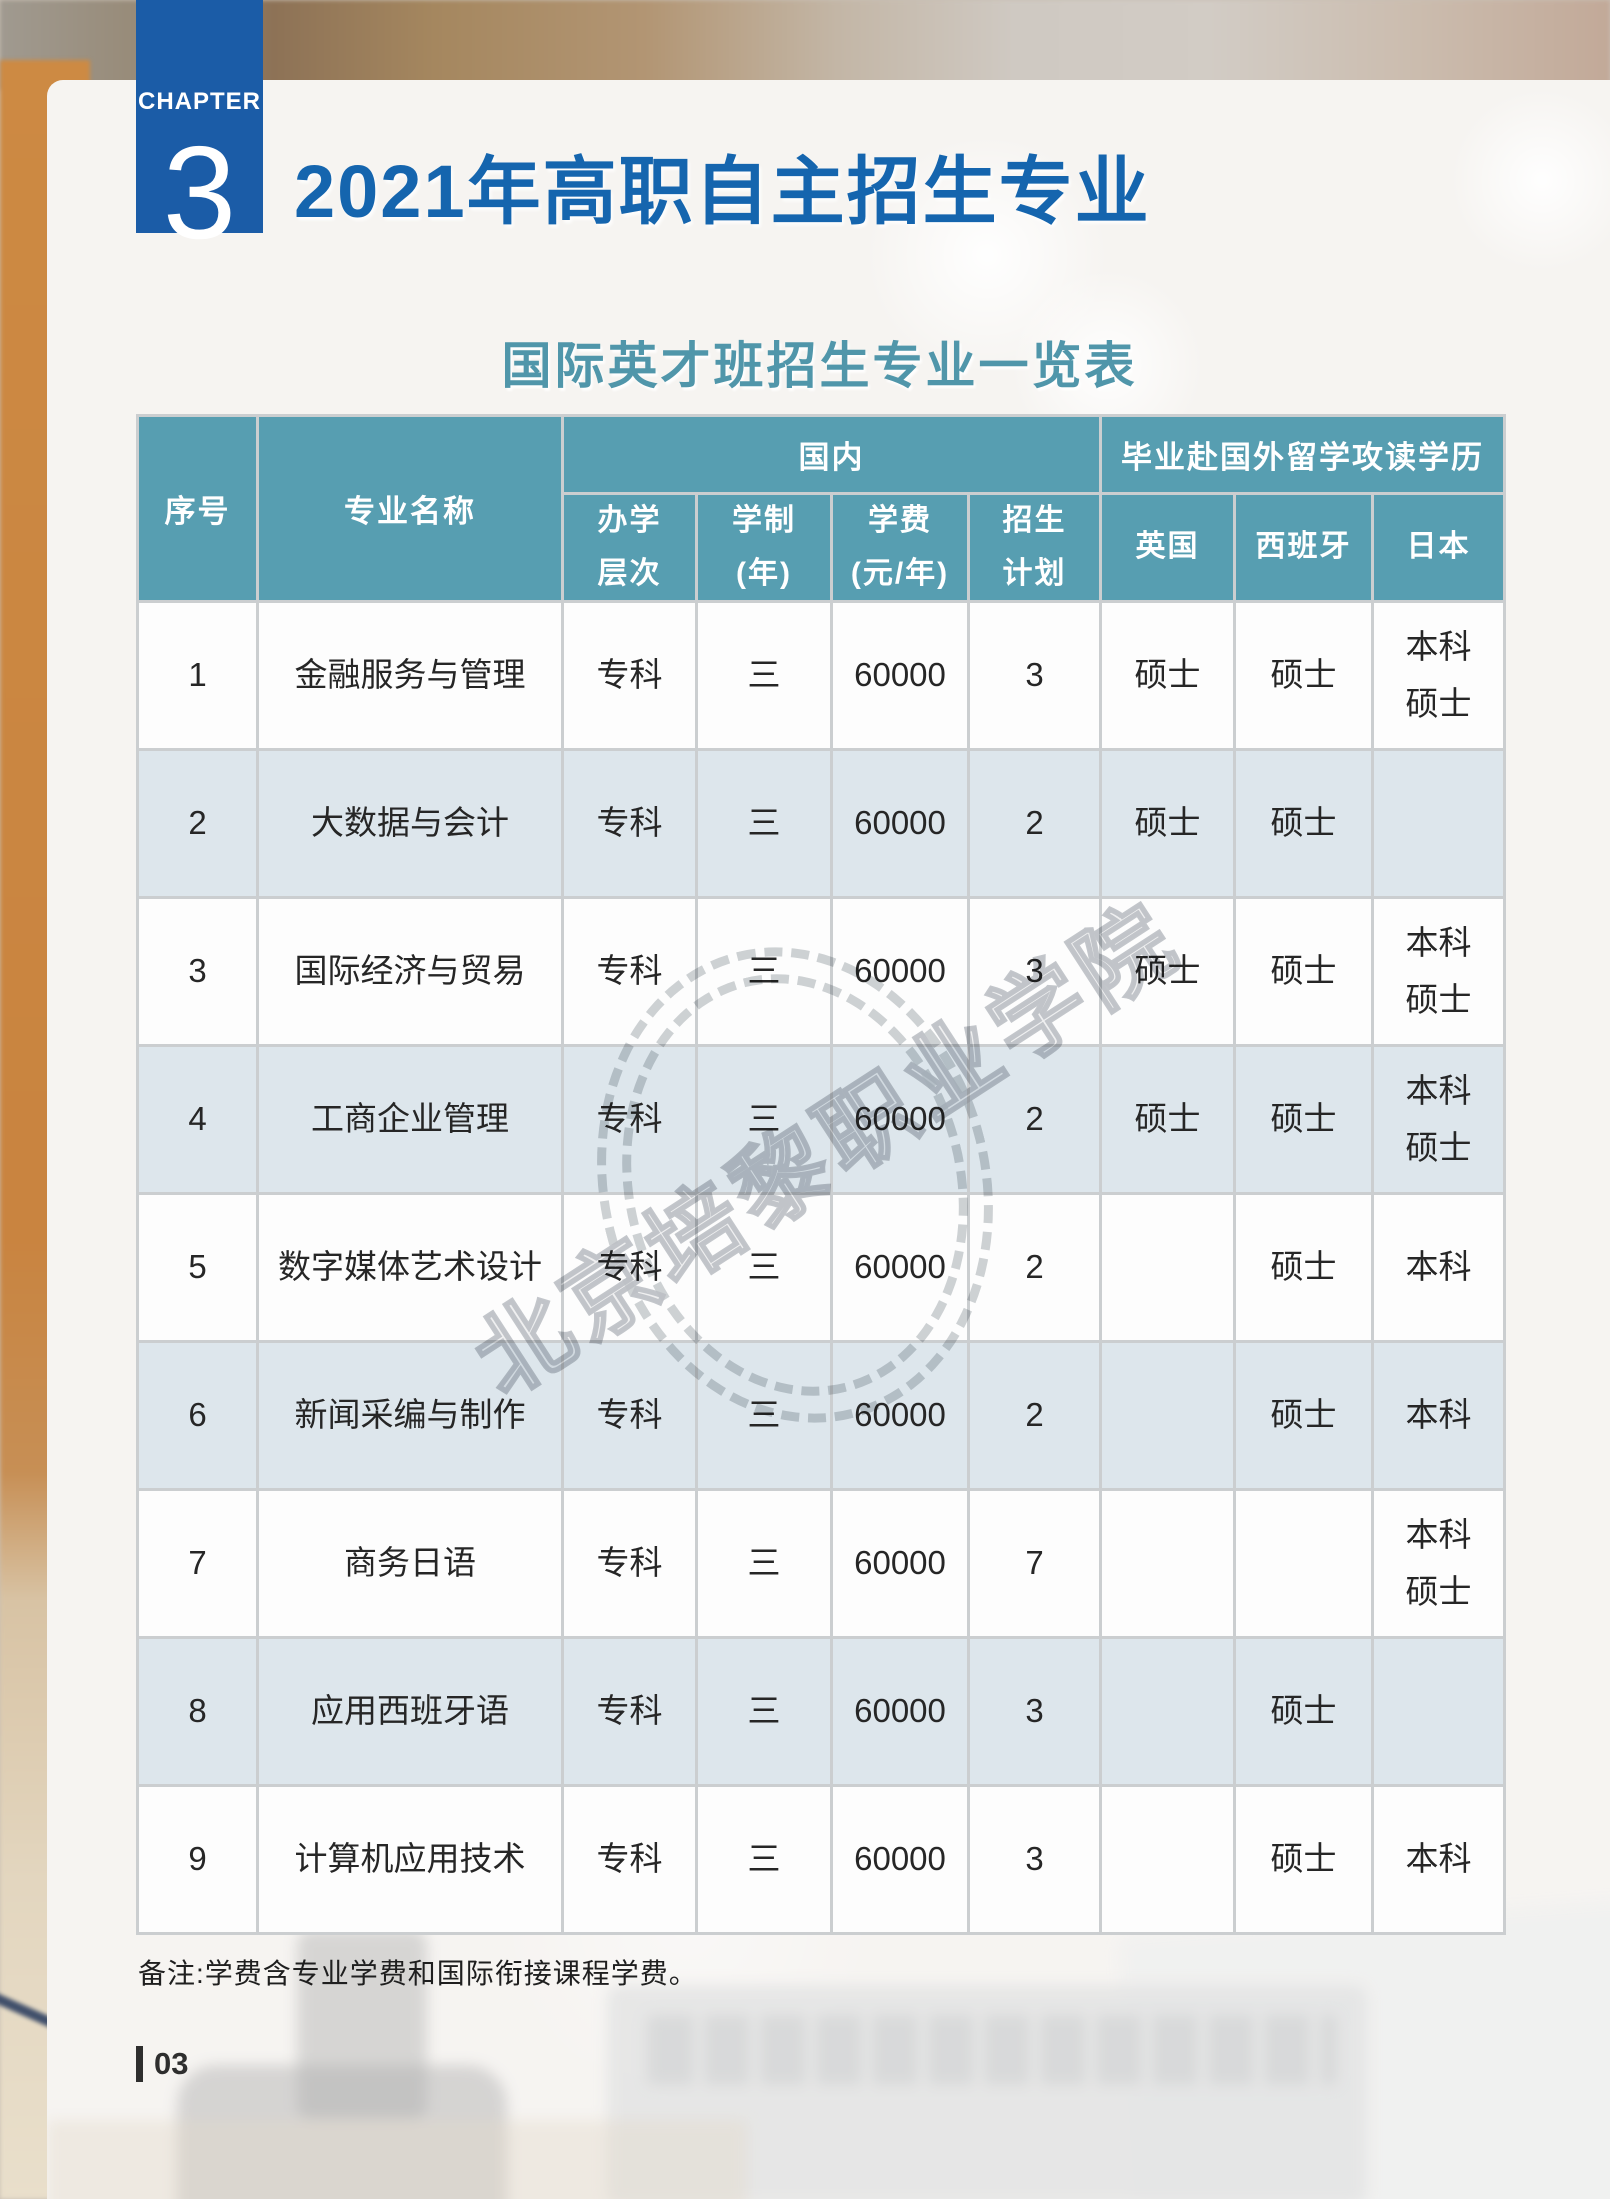 The width and height of the screenshot is (1610, 2199). What do you see at coordinates (1303, 1563) in the screenshot?
I see `cell-spain` at bounding box center [1303, 1563].